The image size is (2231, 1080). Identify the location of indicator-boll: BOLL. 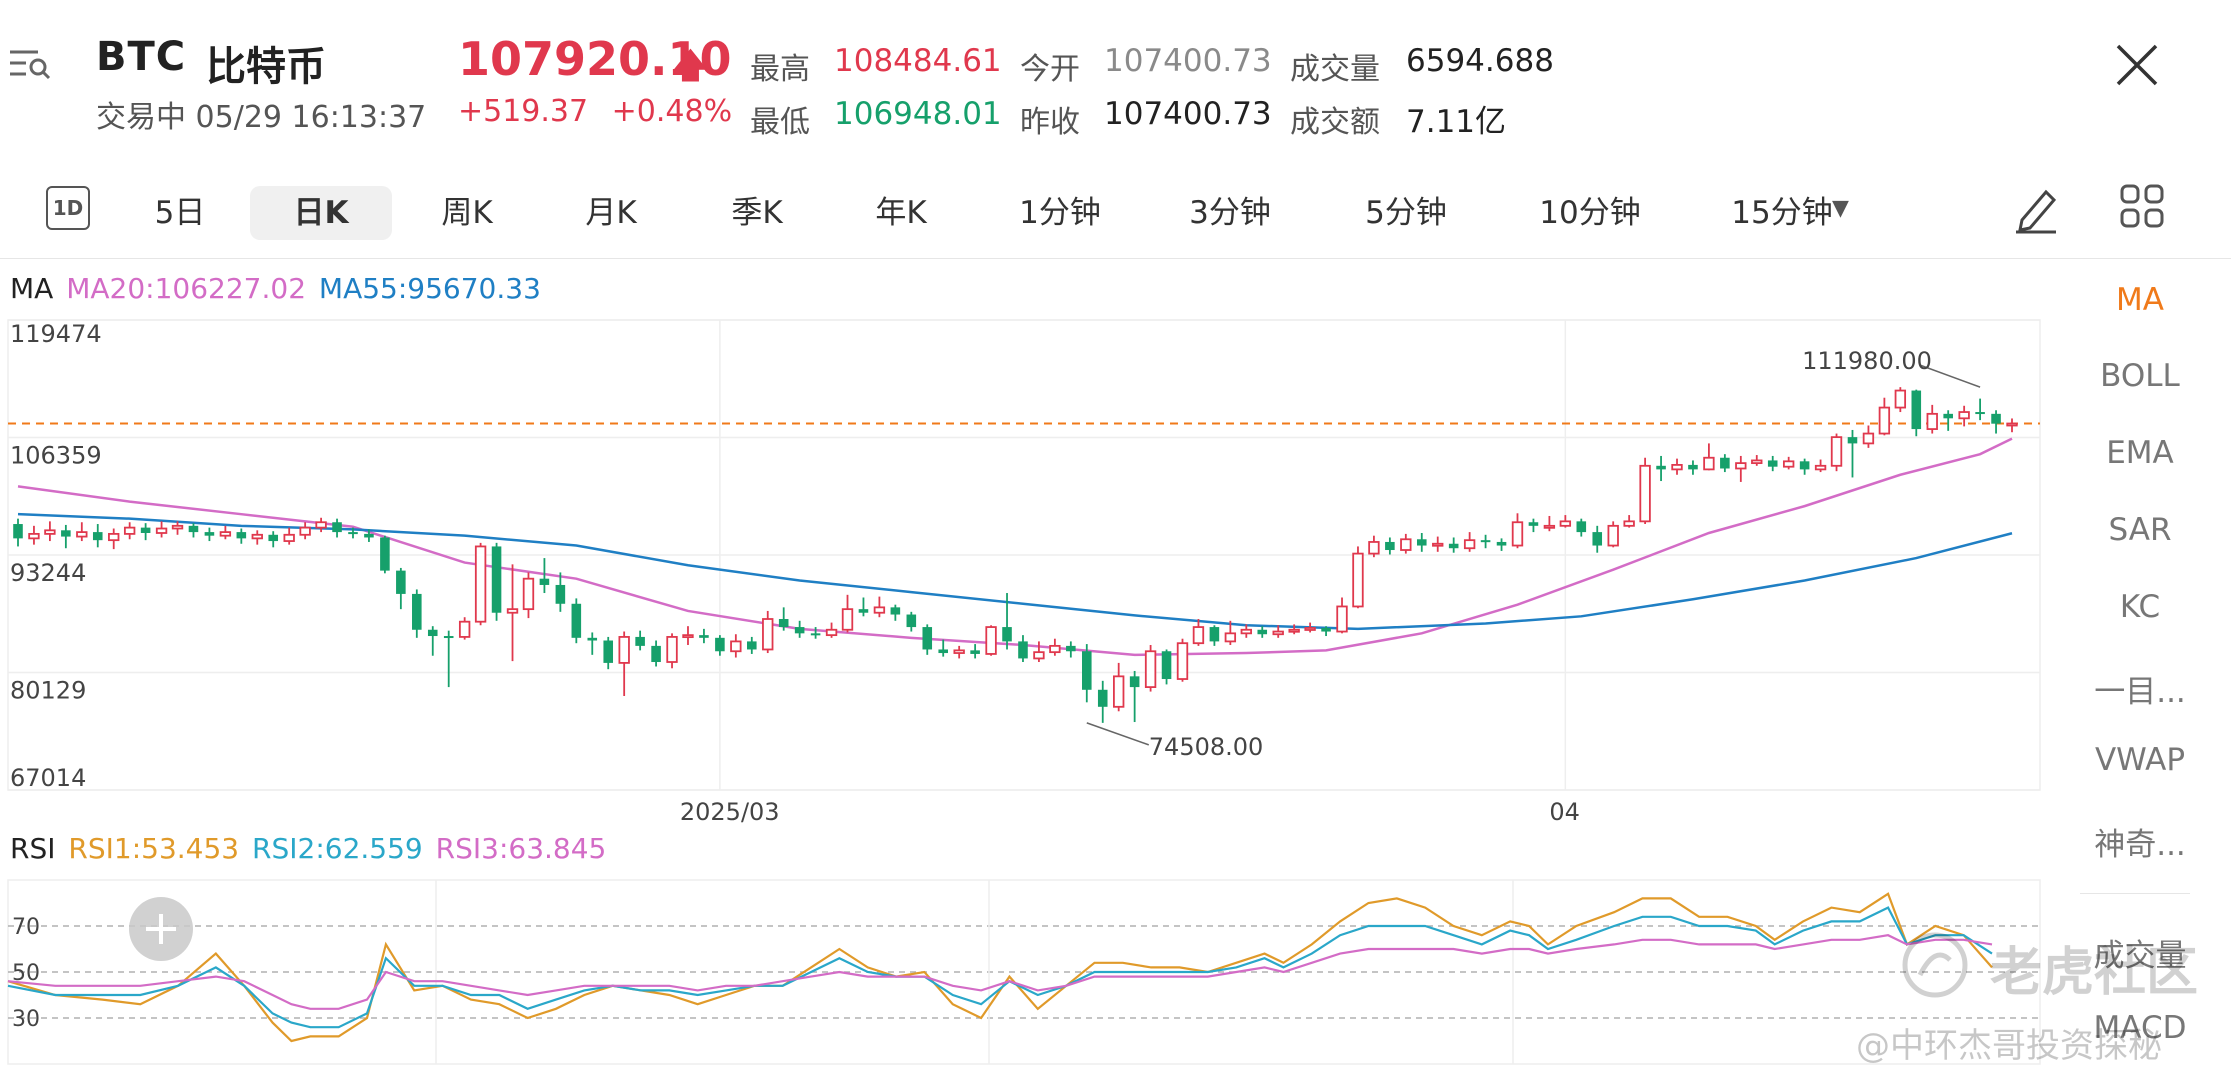
(2140, 376).